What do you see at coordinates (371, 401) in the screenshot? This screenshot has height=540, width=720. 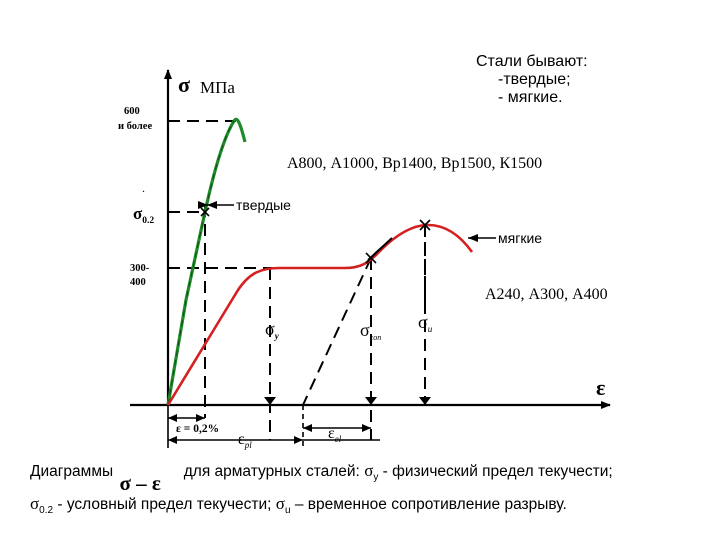 I see `axis-arrow-sigma-con` at bounding box center [371, 401].